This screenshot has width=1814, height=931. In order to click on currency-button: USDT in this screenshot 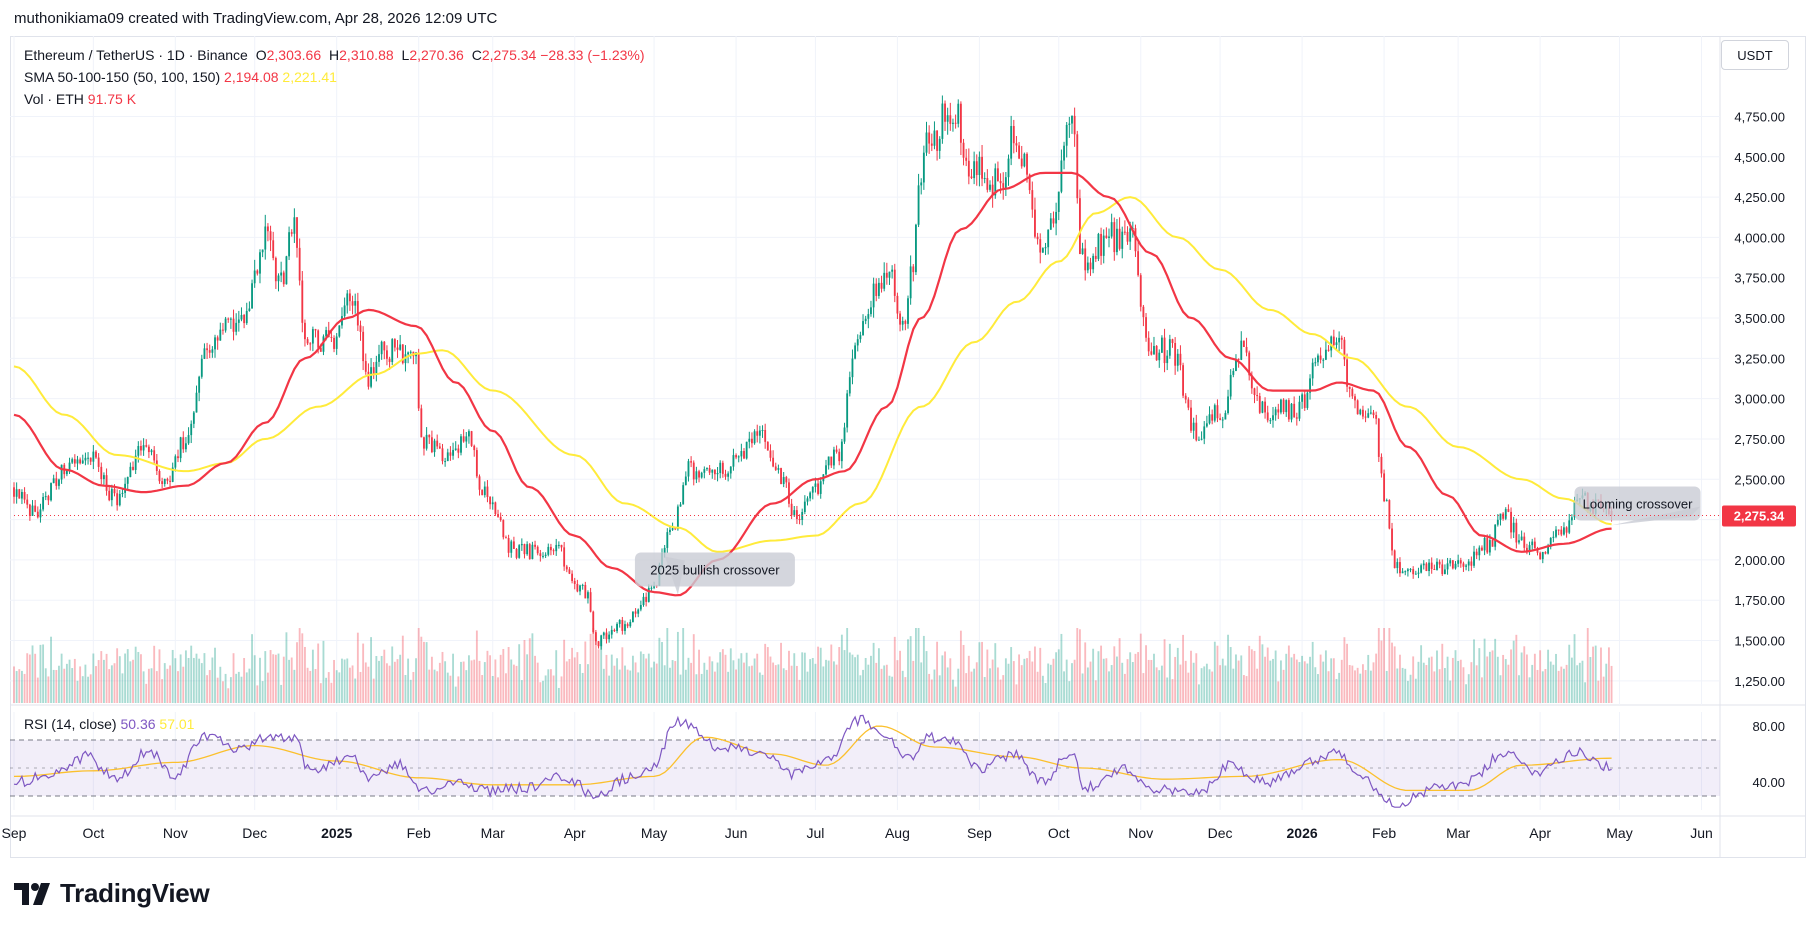, I will do `click(1755, 55)`.